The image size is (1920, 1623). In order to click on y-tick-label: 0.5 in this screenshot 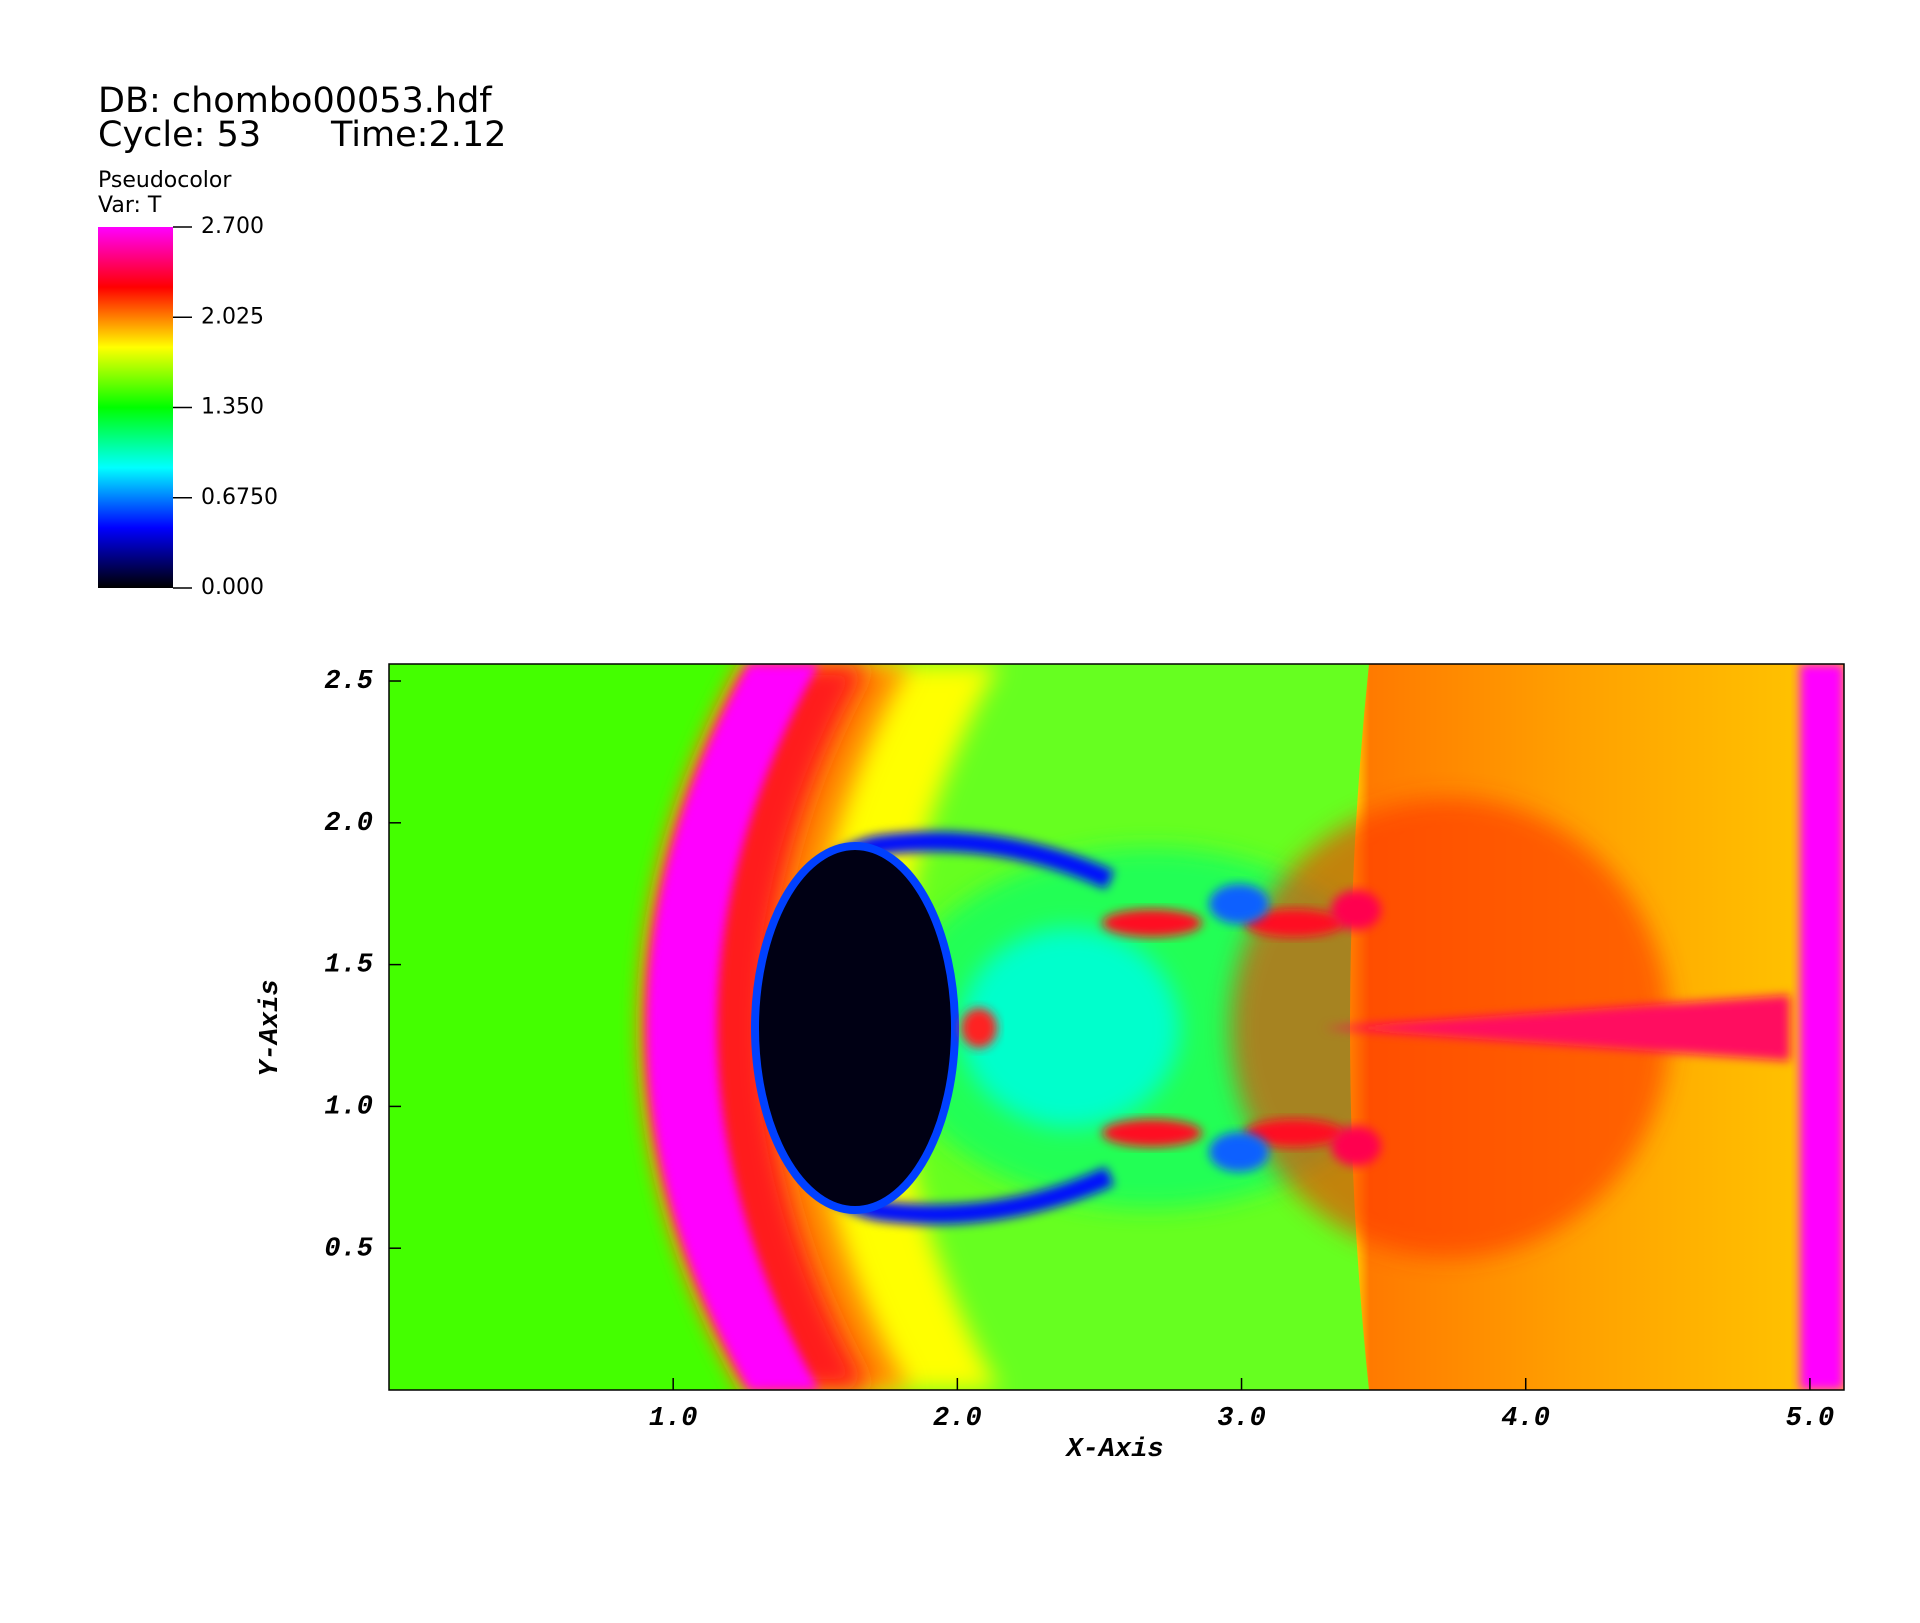, I will do `click(348, 1249)`.